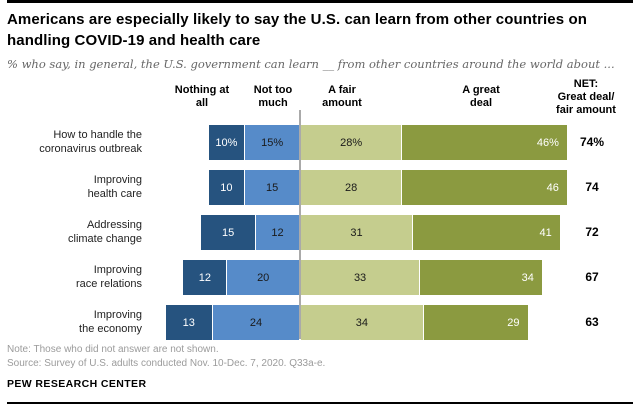 This screenshot has height=408, width=640. I want to click on row-label: Addressing climate change, so click(105, 232).